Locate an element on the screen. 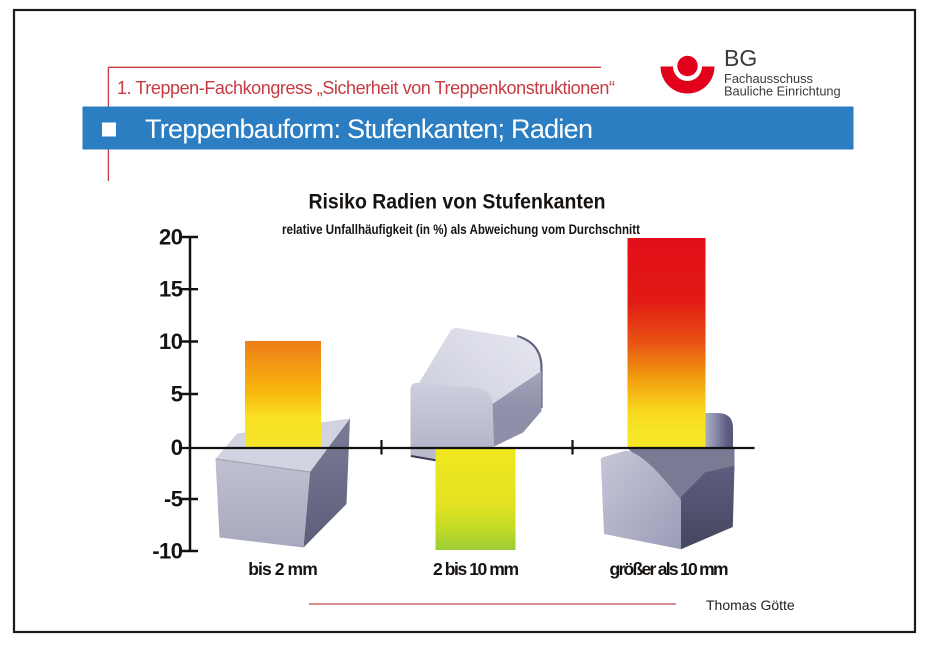 This screenshot has height=651, width=928. svg-text: 10 is located at coordinates (171, 341).